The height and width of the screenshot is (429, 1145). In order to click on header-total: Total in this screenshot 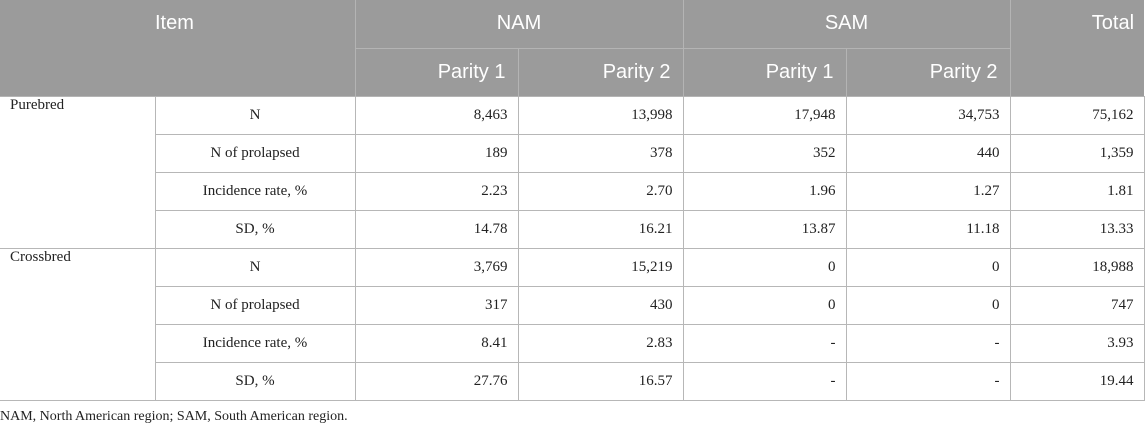, I will do `click(1077, 48)`.